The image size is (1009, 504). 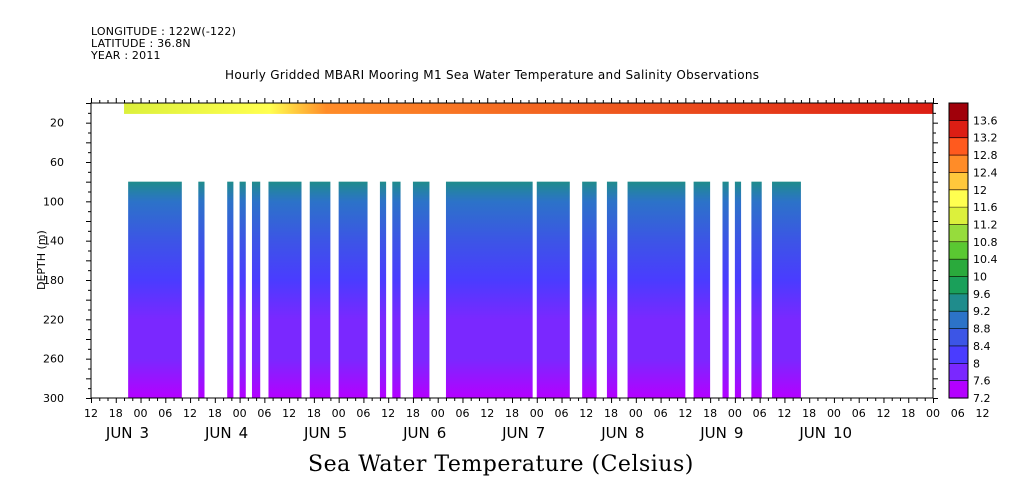 What do you see at coordinates (57, 123) in the screenshot?
I see `y-tick-label: 20` at bounding box center [57, 123].